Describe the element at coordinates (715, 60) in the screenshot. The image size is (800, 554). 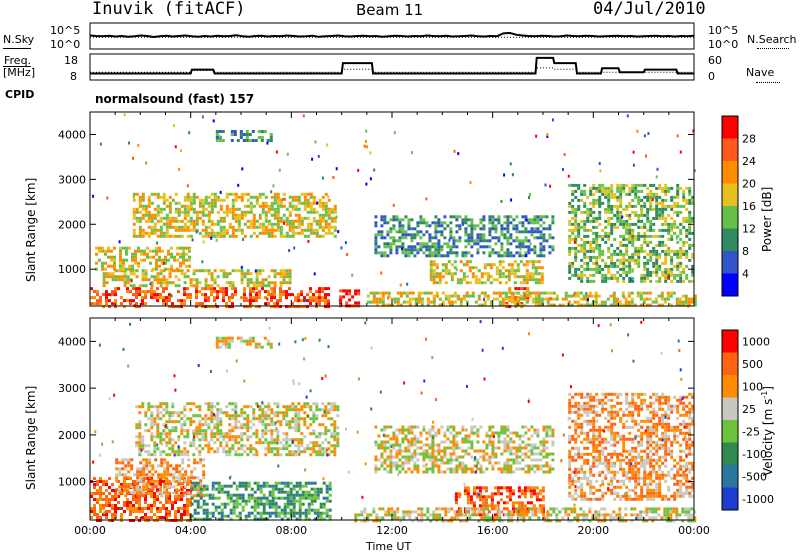
I see `nave-tick-high: 60` at that location.